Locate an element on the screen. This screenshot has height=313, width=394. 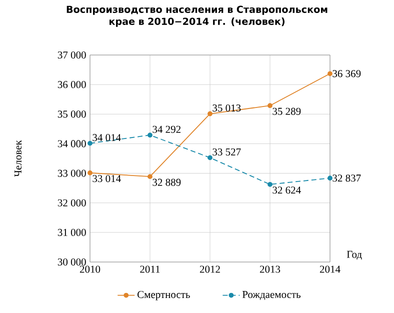
y-tick-label: 34 000 is located at coordinates (72, 144).